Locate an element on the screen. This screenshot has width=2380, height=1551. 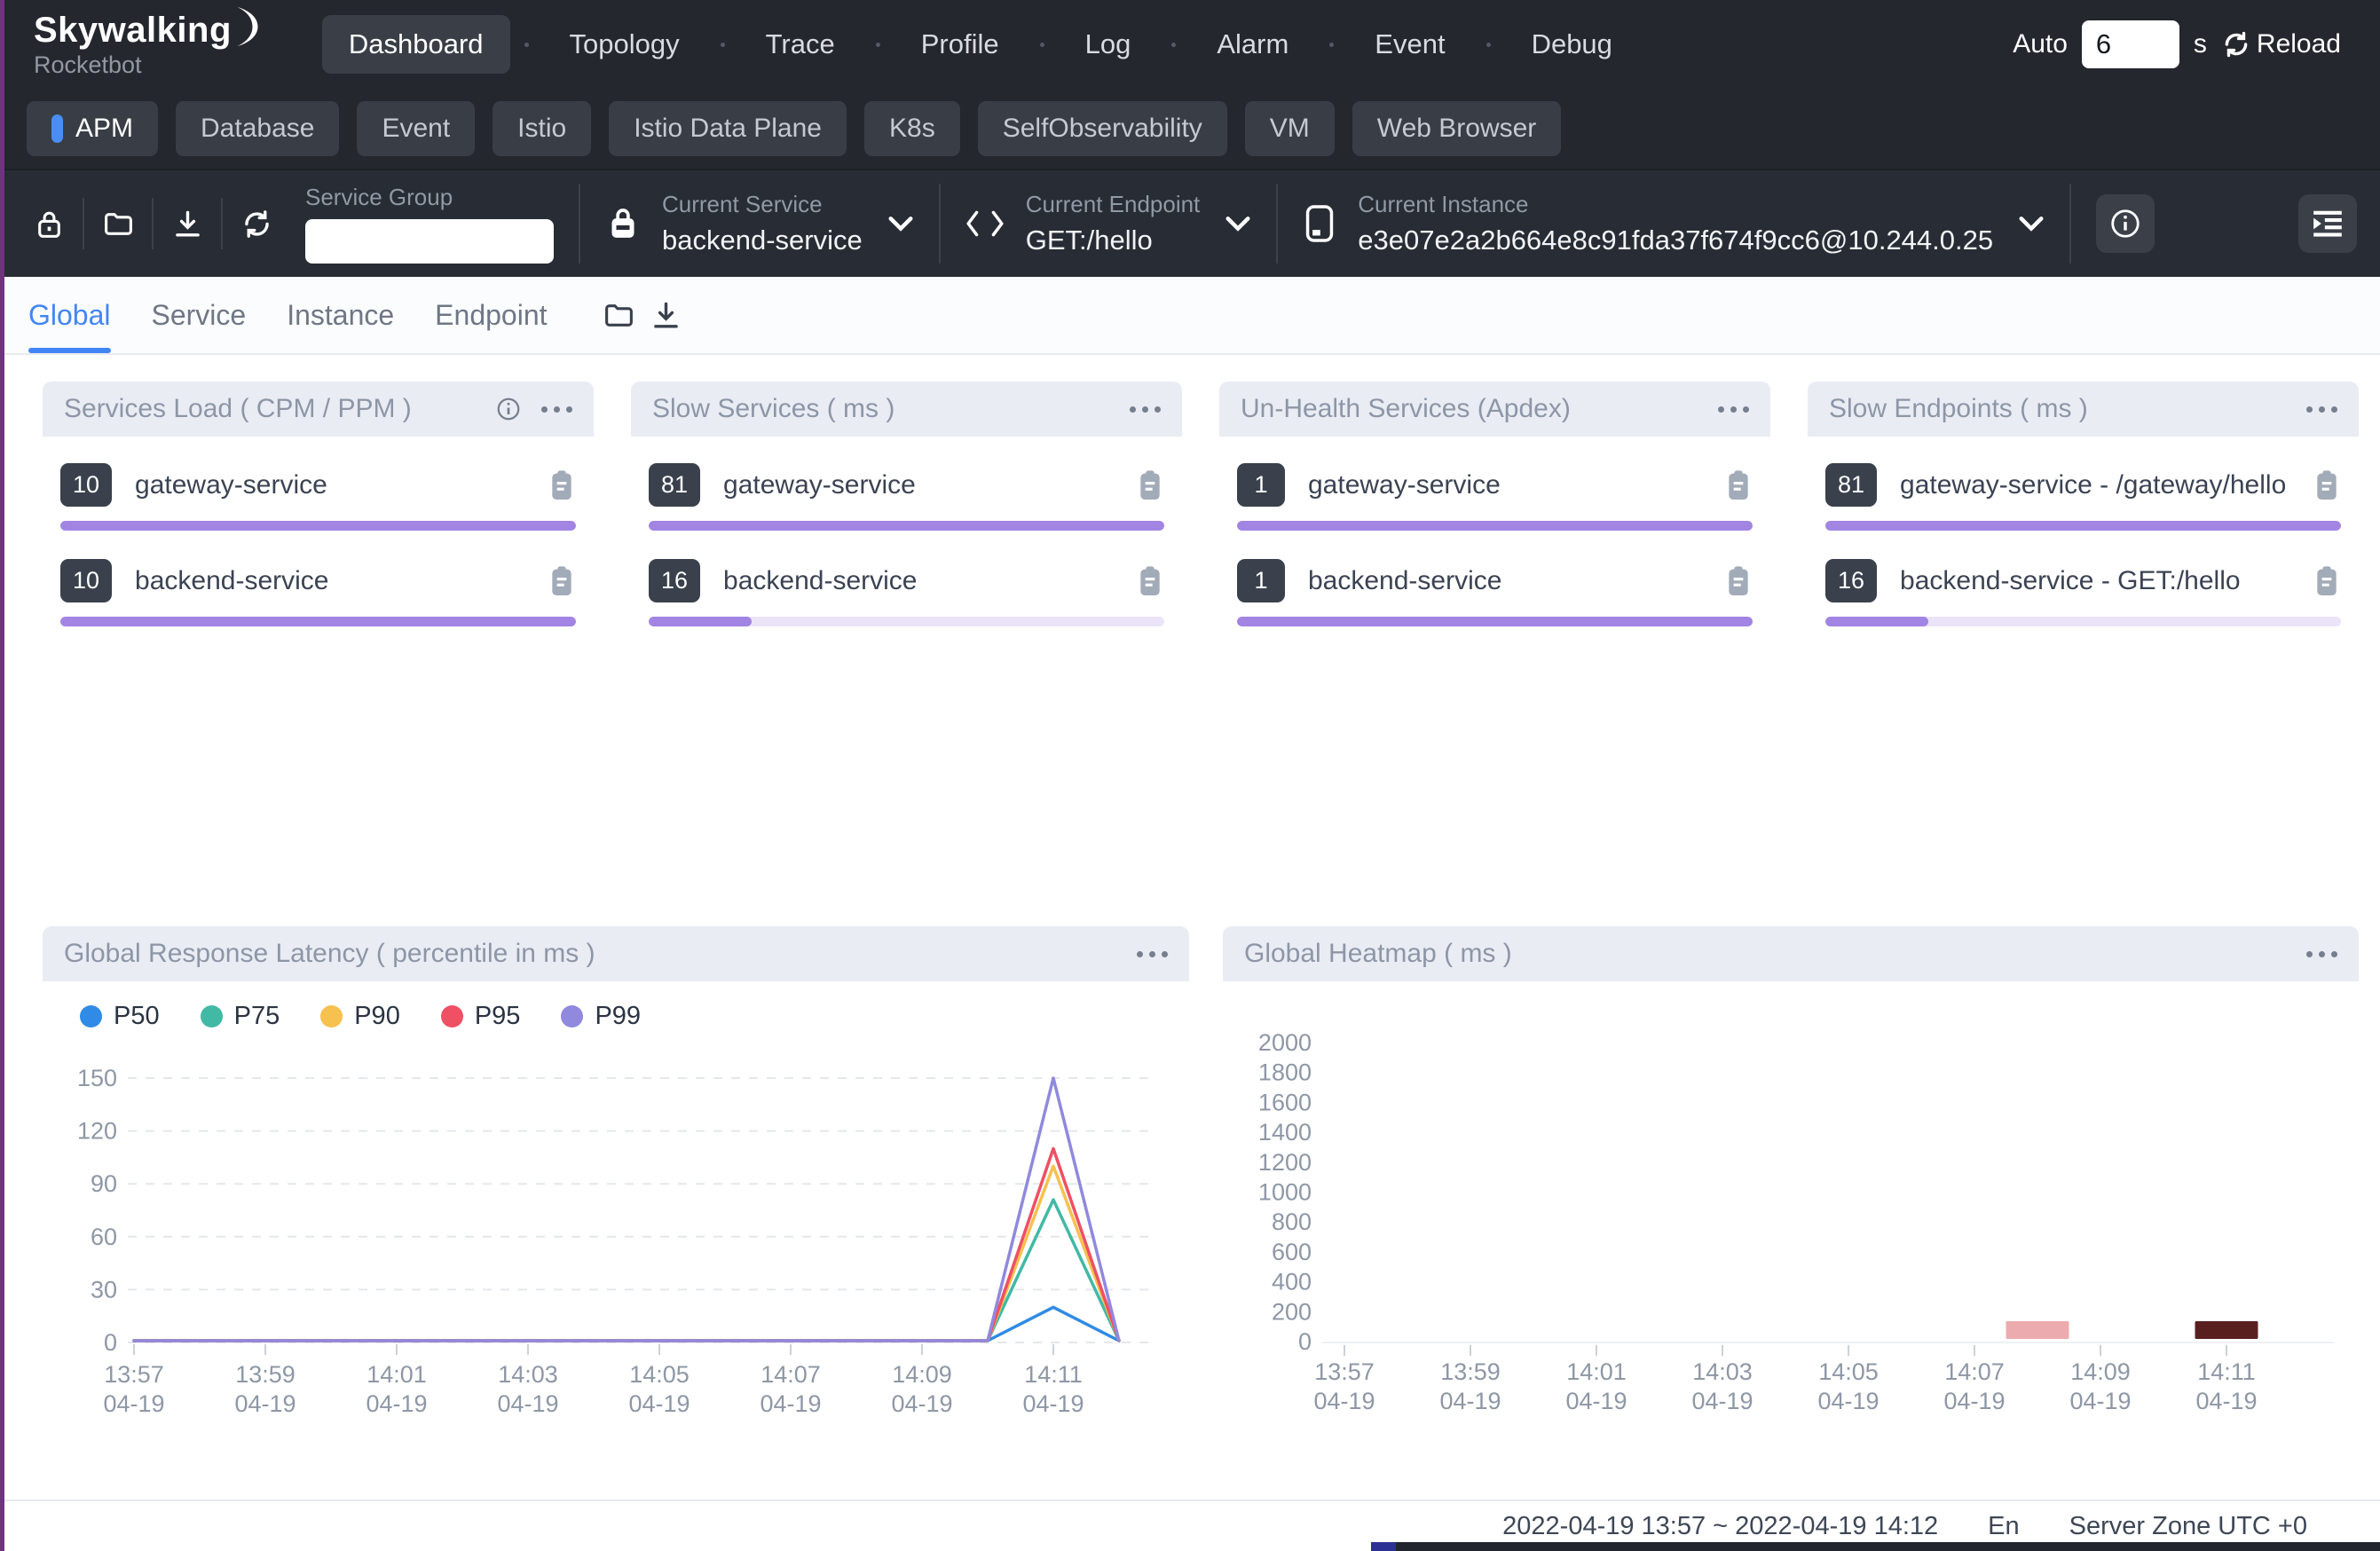
service-item: 1 backend-service is located at coordinates (1495, 592).